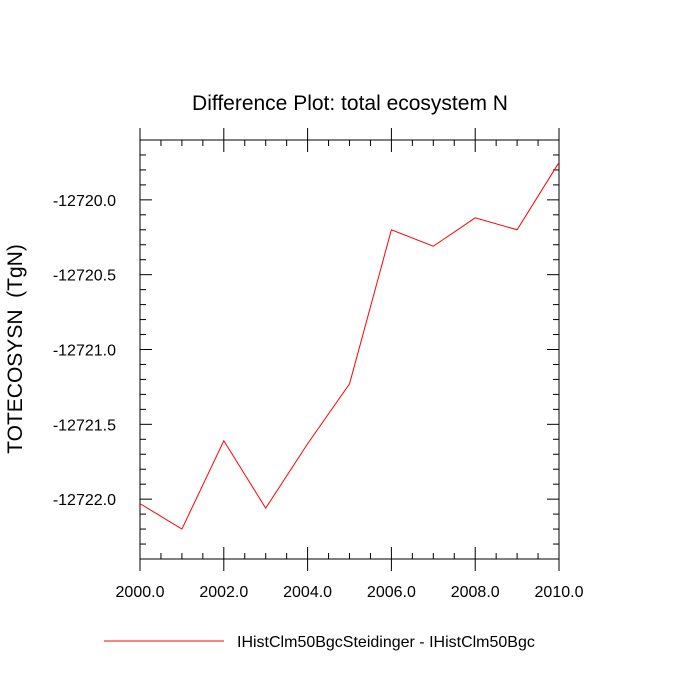  I want to click on legend-label: IHistClm50BgcSteidinger - IHistClm50Bgc, so click(386, 642).